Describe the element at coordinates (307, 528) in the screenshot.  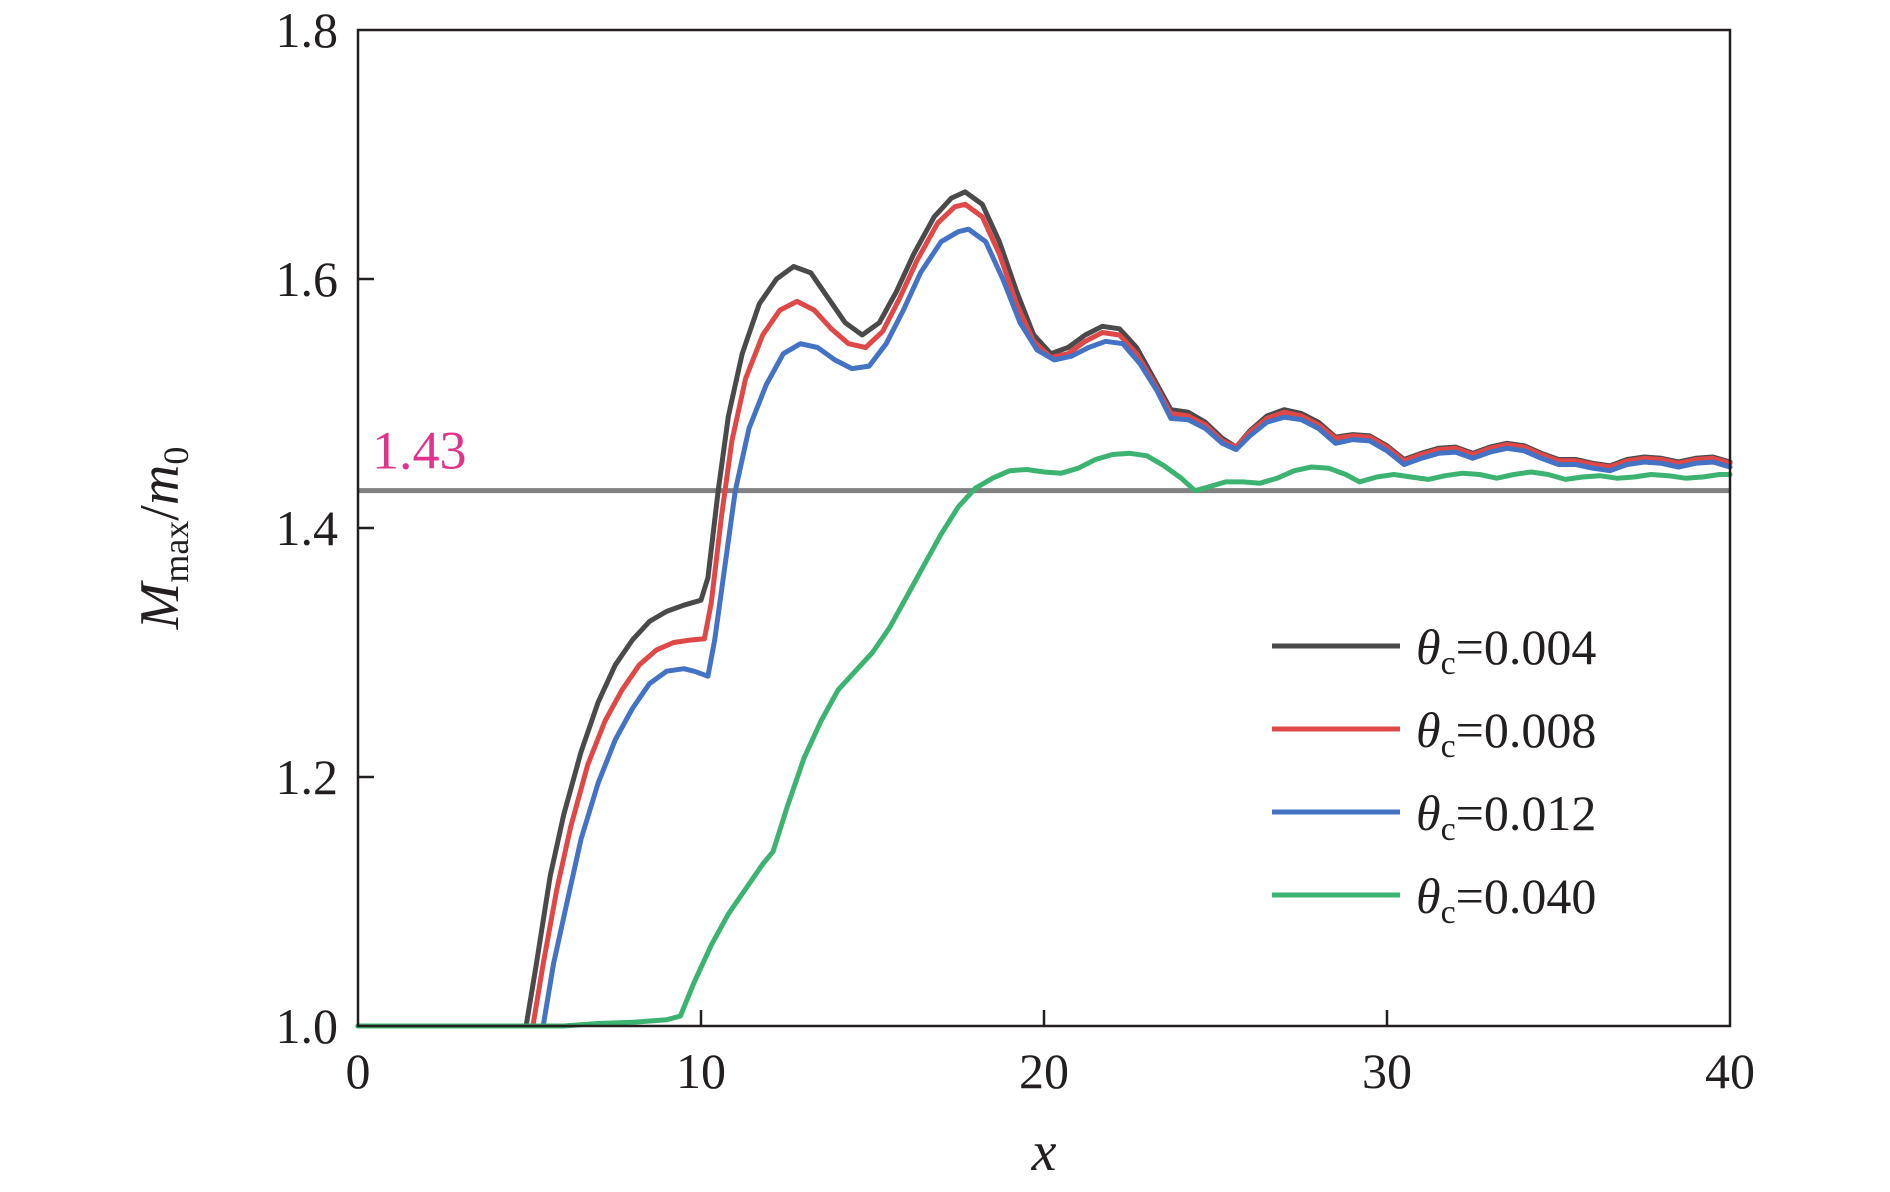
I see `y-tick-label: 1.4` at that location.